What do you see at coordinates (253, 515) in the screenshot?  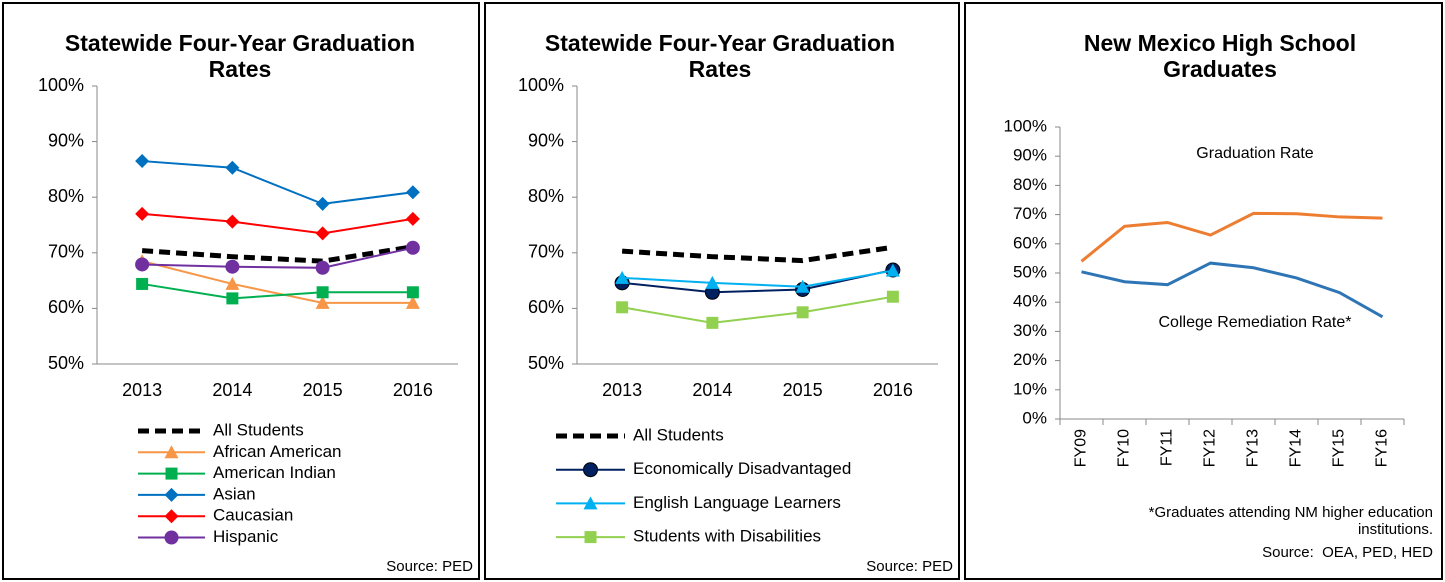 I see `legend-label: Caucasian` at bounding box center [253, 515].